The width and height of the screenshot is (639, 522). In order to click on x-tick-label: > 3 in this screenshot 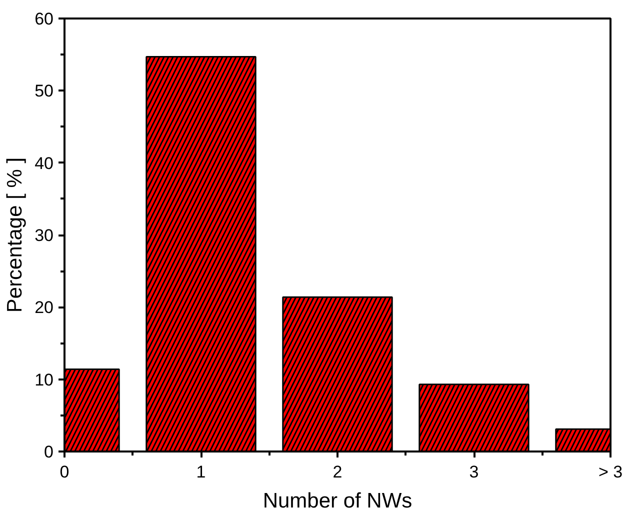, I will do `click(610, 472)`.